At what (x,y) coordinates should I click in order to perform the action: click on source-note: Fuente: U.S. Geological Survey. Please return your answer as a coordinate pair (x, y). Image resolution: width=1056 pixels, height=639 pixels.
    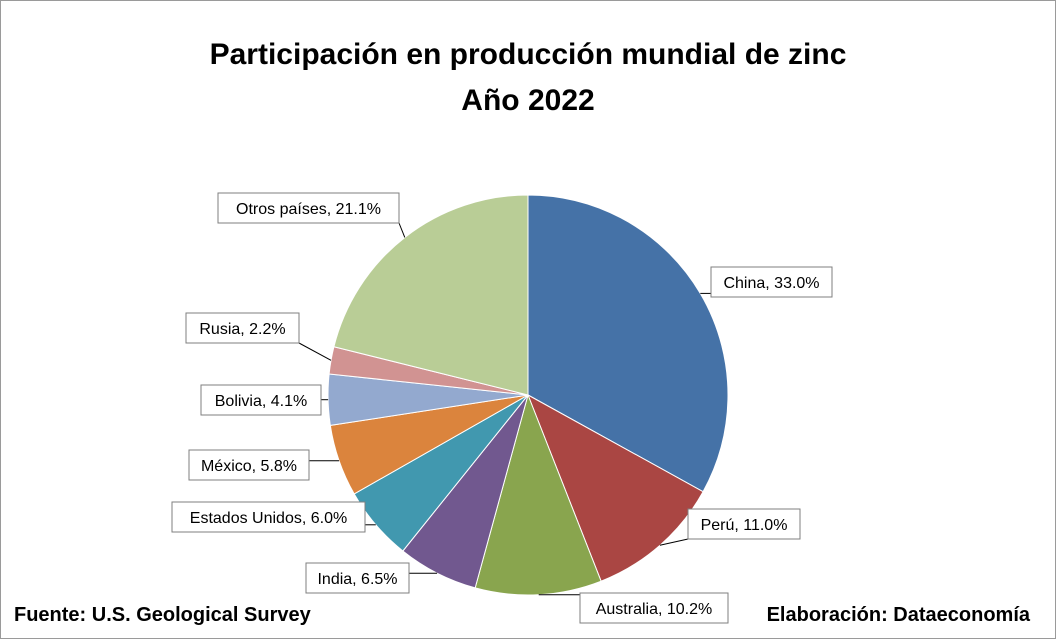
    Looking at the image, I should click on (162, 615).